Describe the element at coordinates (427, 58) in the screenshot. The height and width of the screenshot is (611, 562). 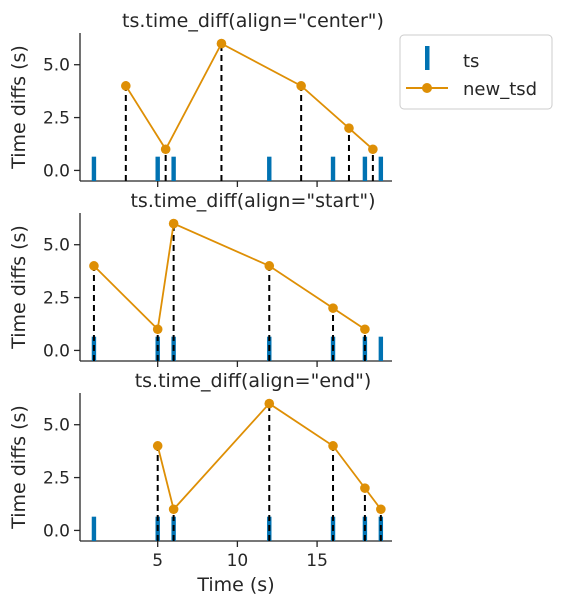
I see `legend-ts-marker` at that location.